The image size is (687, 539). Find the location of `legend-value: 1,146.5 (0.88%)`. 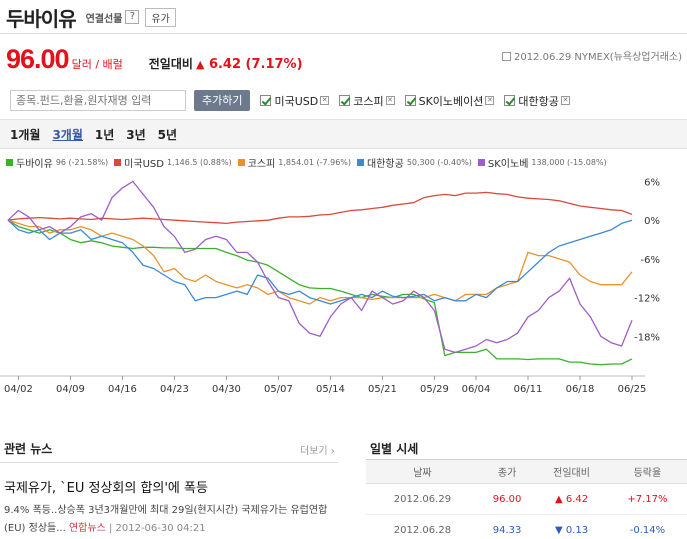

legend-value: 1,146.5 (0.88%) is located at coordinates (199, 162).